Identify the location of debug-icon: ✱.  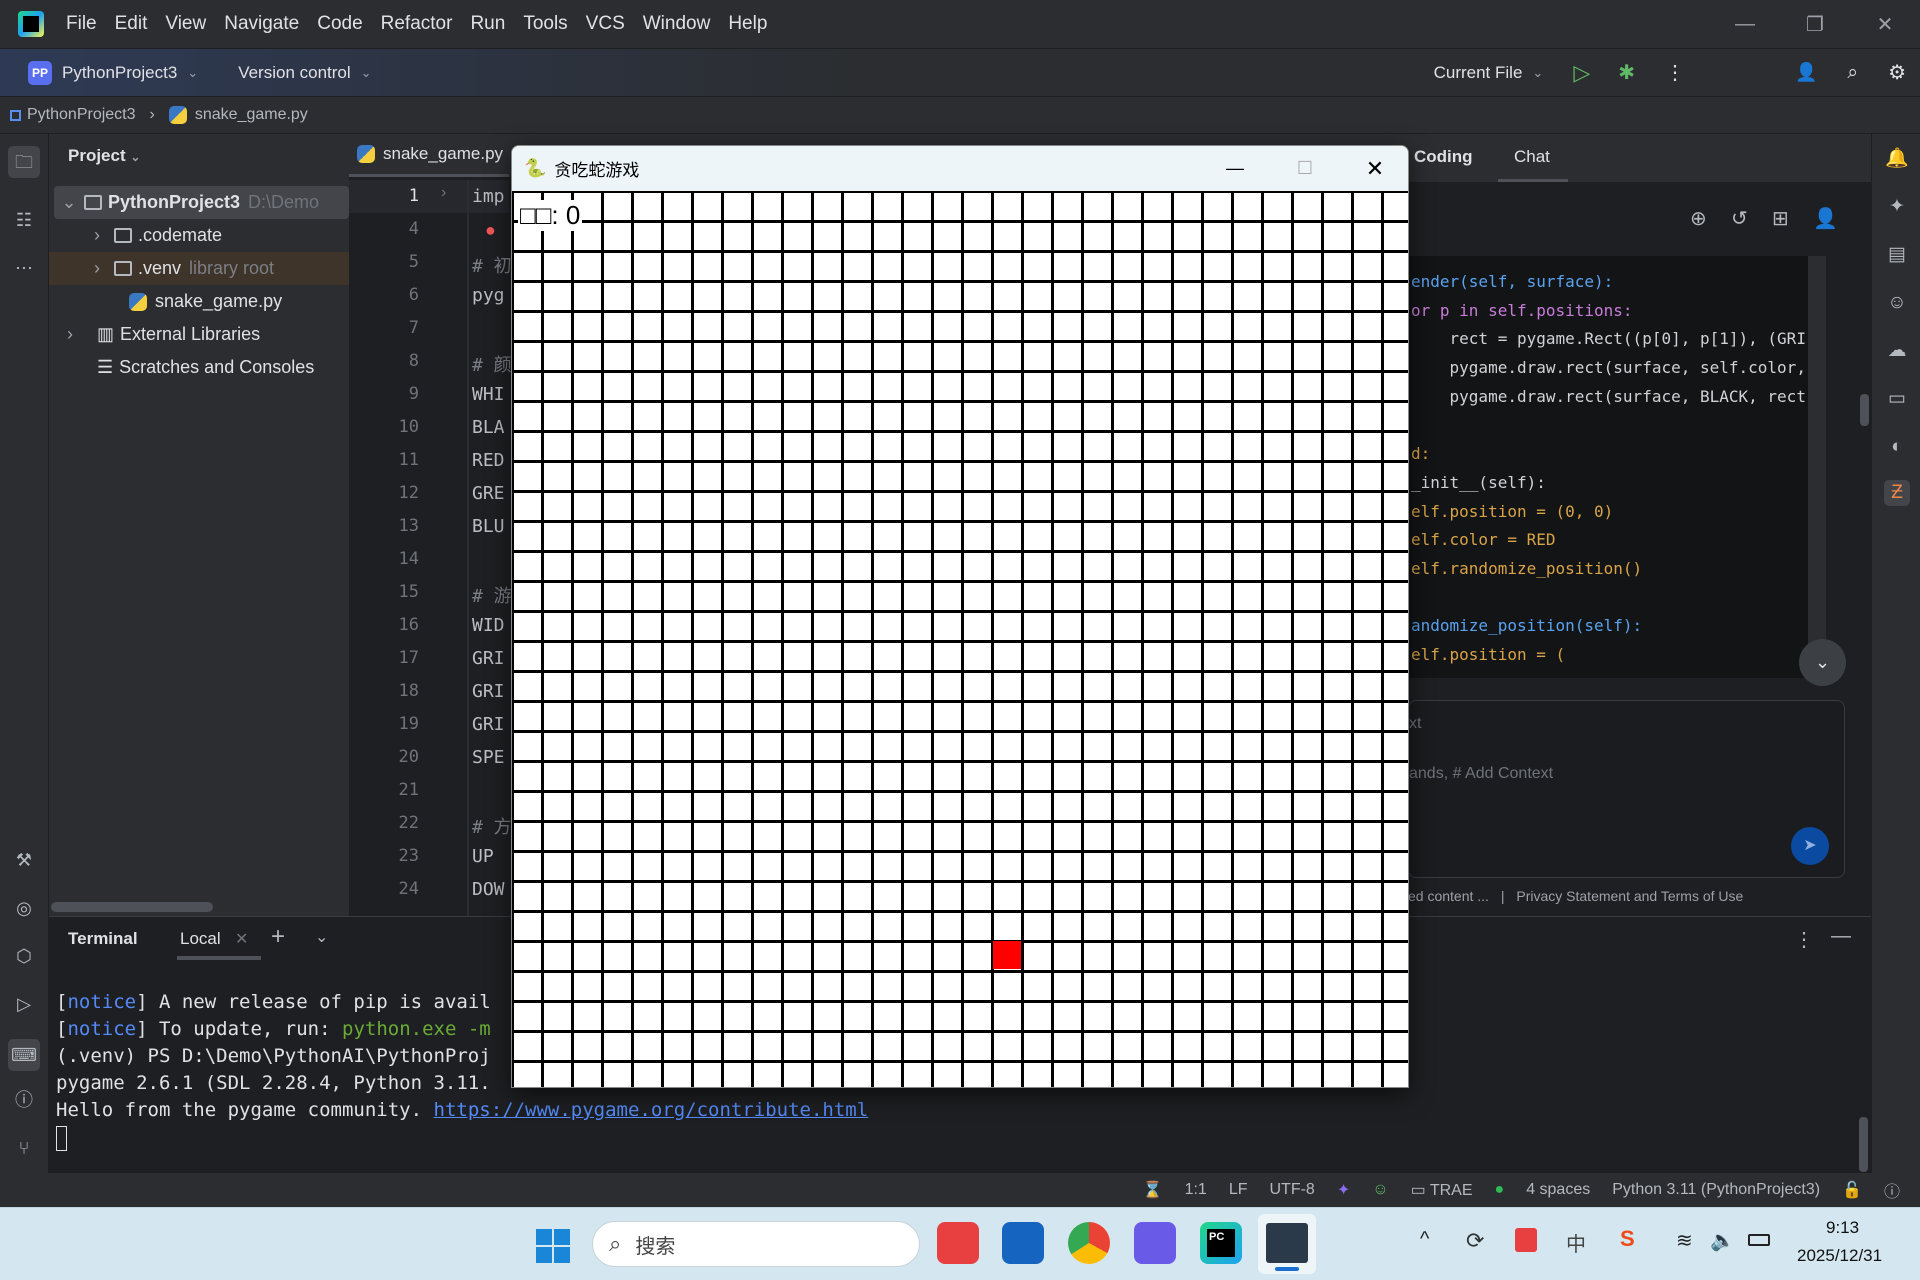
(1626, 73).